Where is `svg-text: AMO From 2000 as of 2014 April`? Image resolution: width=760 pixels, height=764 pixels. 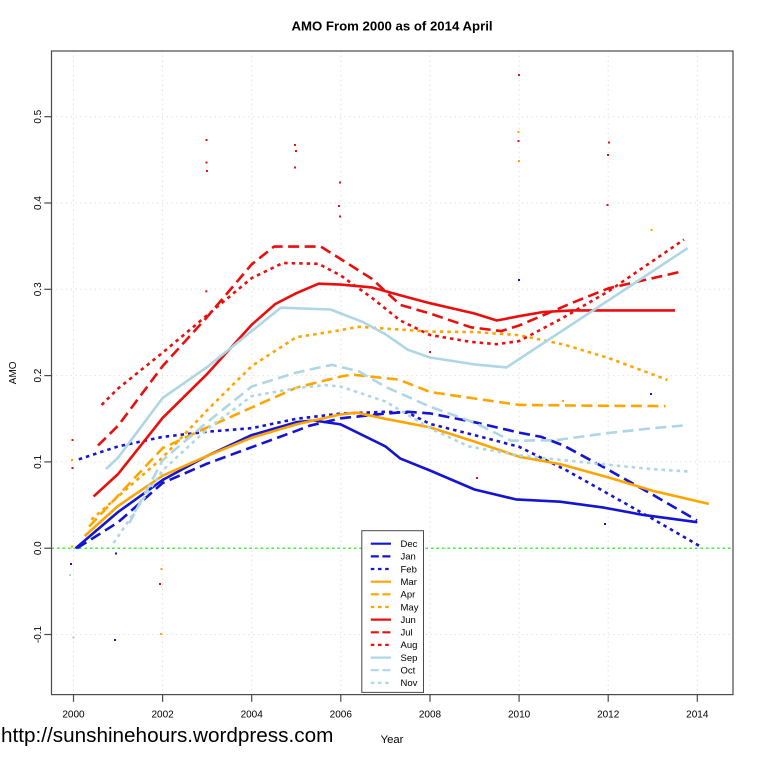
svg-text: AMO From 2000 as of 2014 April is located at coordinates (391, 25).